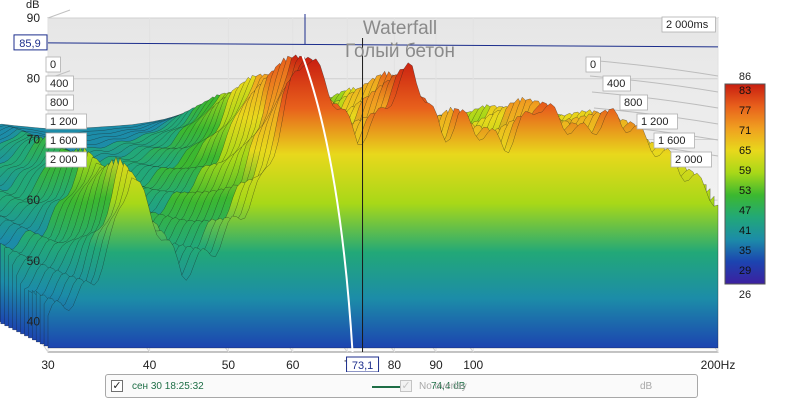  I want to click on time-tick-right: 0, so click(593, 65).